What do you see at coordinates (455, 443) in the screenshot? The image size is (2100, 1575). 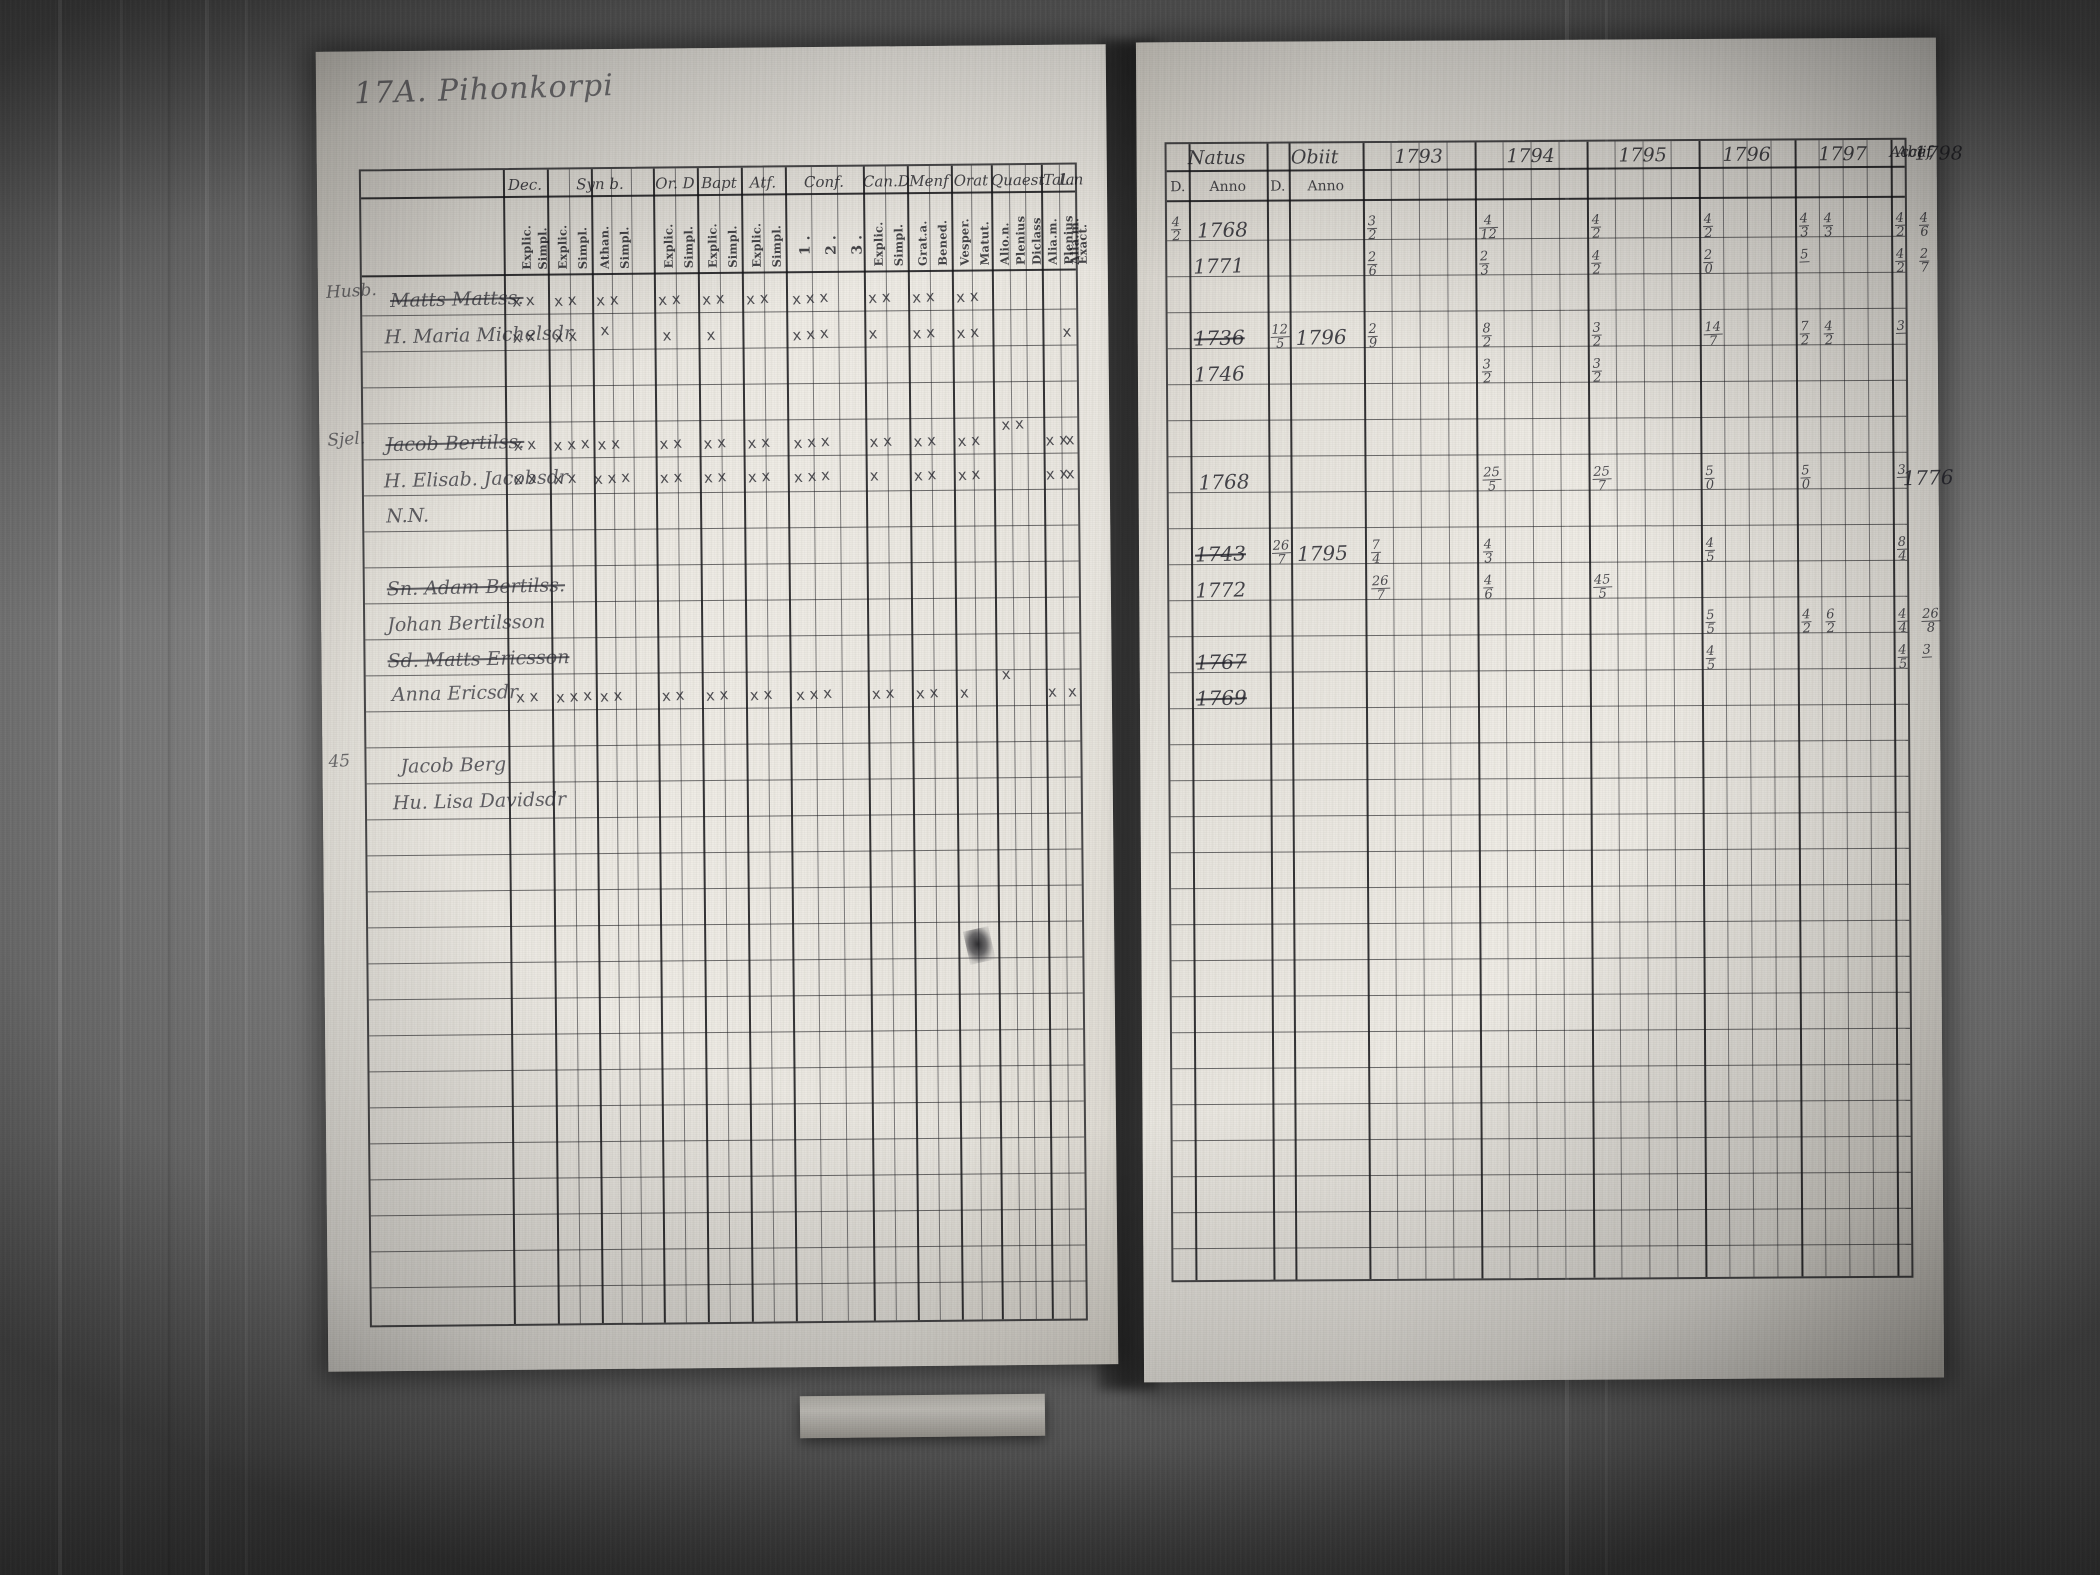 I see `person-name: Jacob Bertilss.` at bounding box center [455, 443].